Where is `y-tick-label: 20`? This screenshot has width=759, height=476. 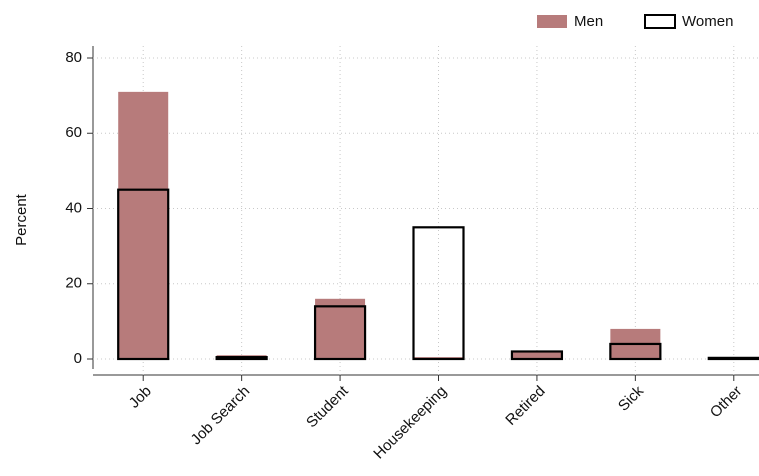 y-tick-label: 20 is located at coordinates (73, 283).